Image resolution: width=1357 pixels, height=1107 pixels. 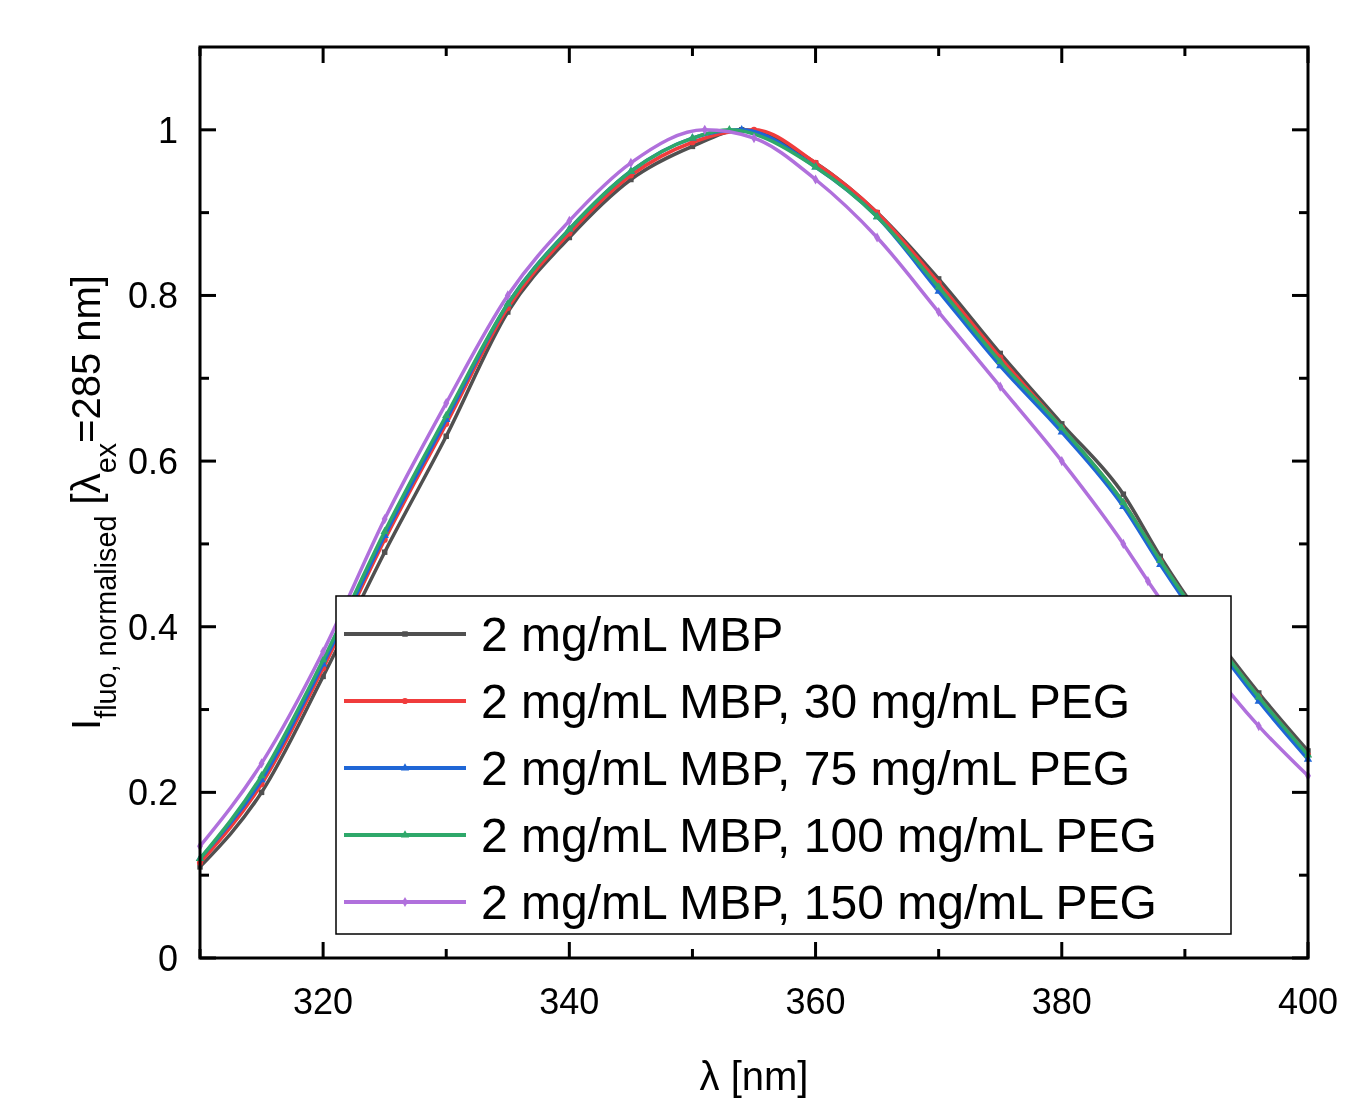 What do you see at coordinates (819, 835) in the screenshot?
I see `legend-label: 2 mg/mL MBP, 100 mg/mL PEG` at bounding box center [819, 835].